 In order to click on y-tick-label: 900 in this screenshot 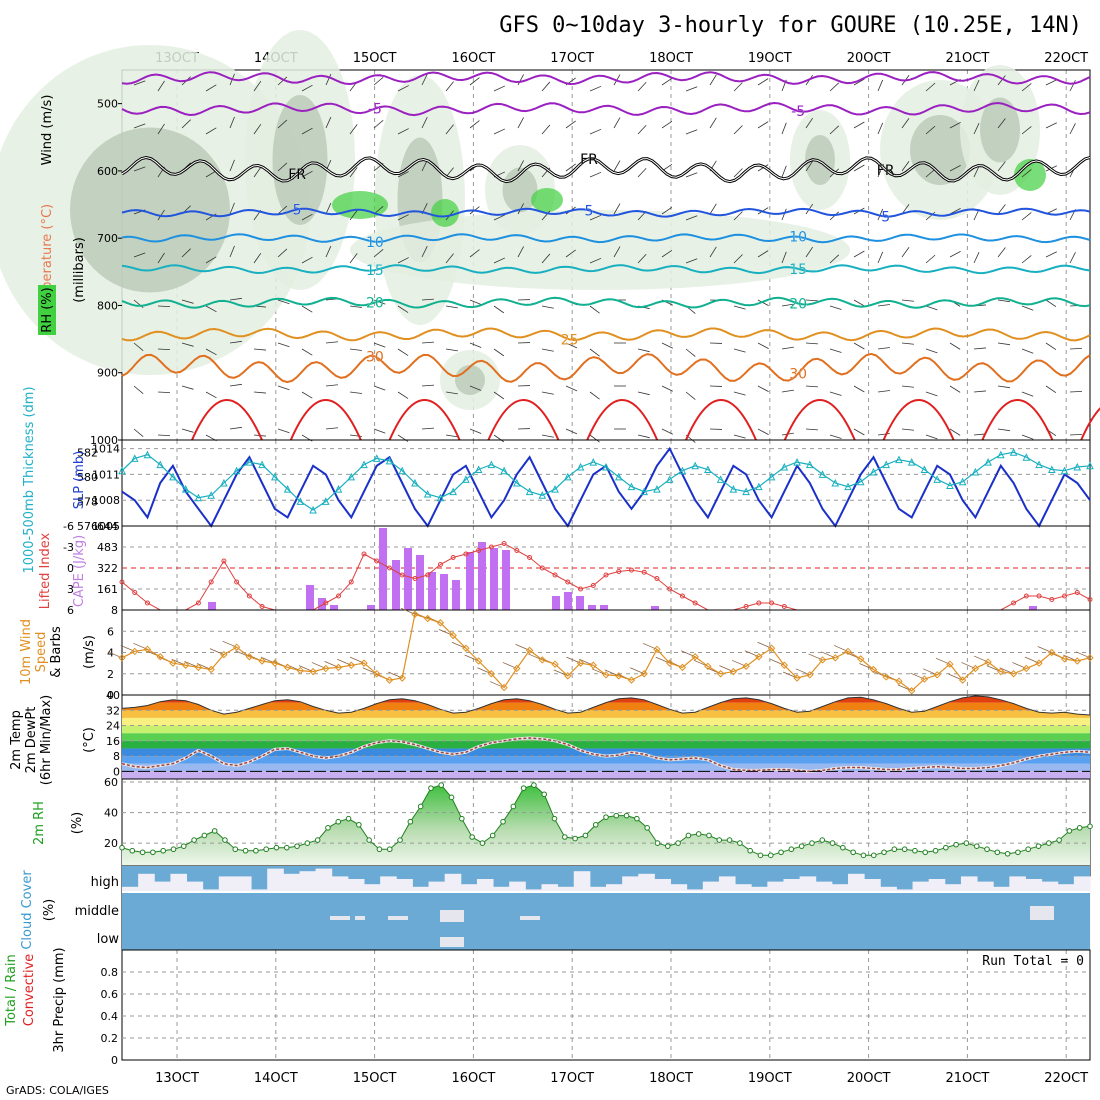, I will do `click(107, 373)`.